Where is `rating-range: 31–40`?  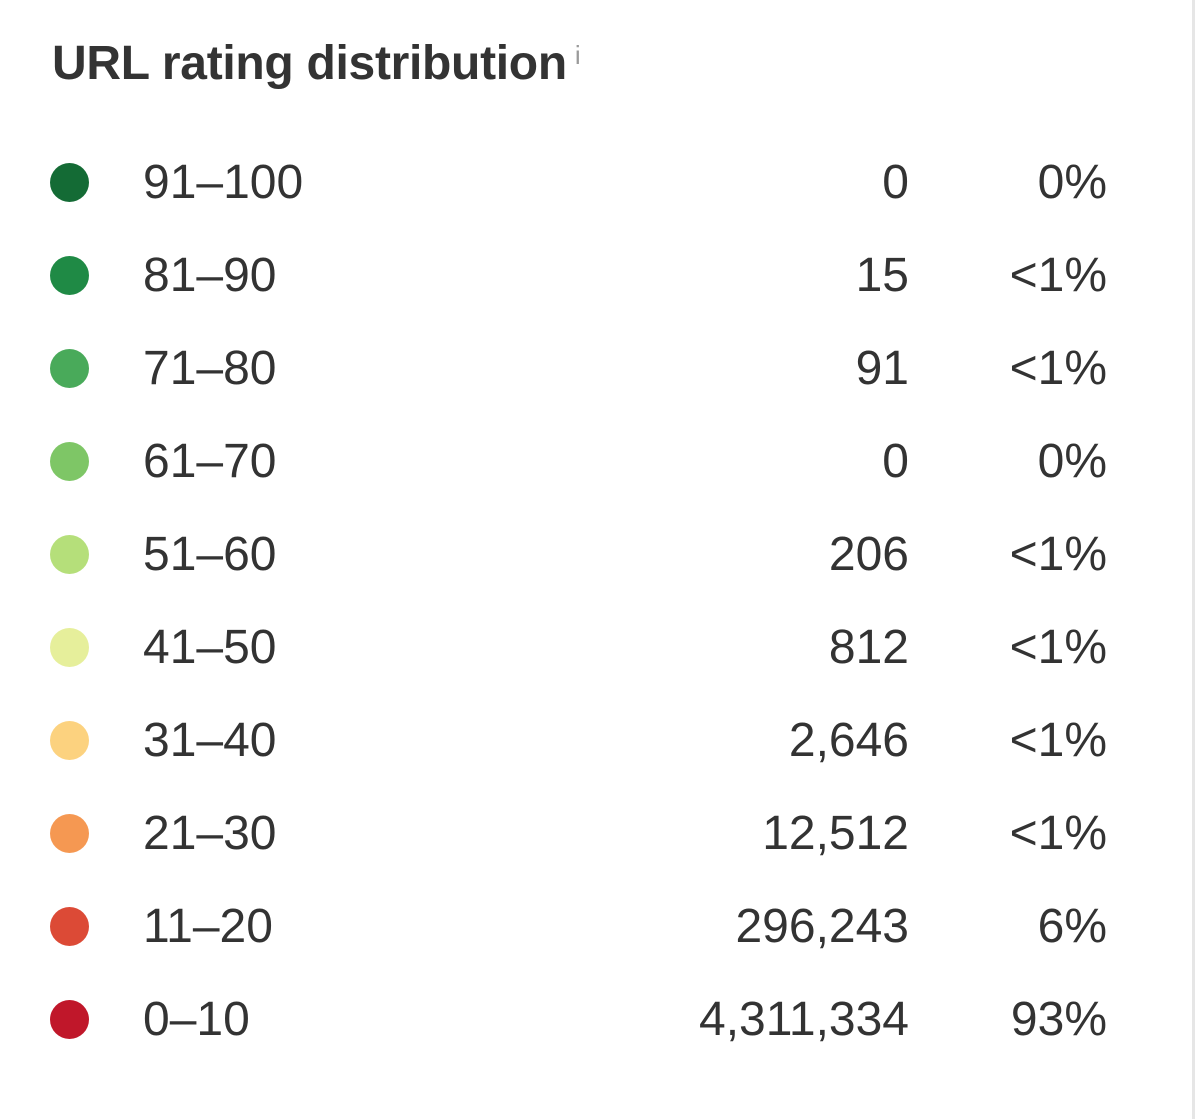 rating-range: 31–40 is located at coordinates (210, 740).